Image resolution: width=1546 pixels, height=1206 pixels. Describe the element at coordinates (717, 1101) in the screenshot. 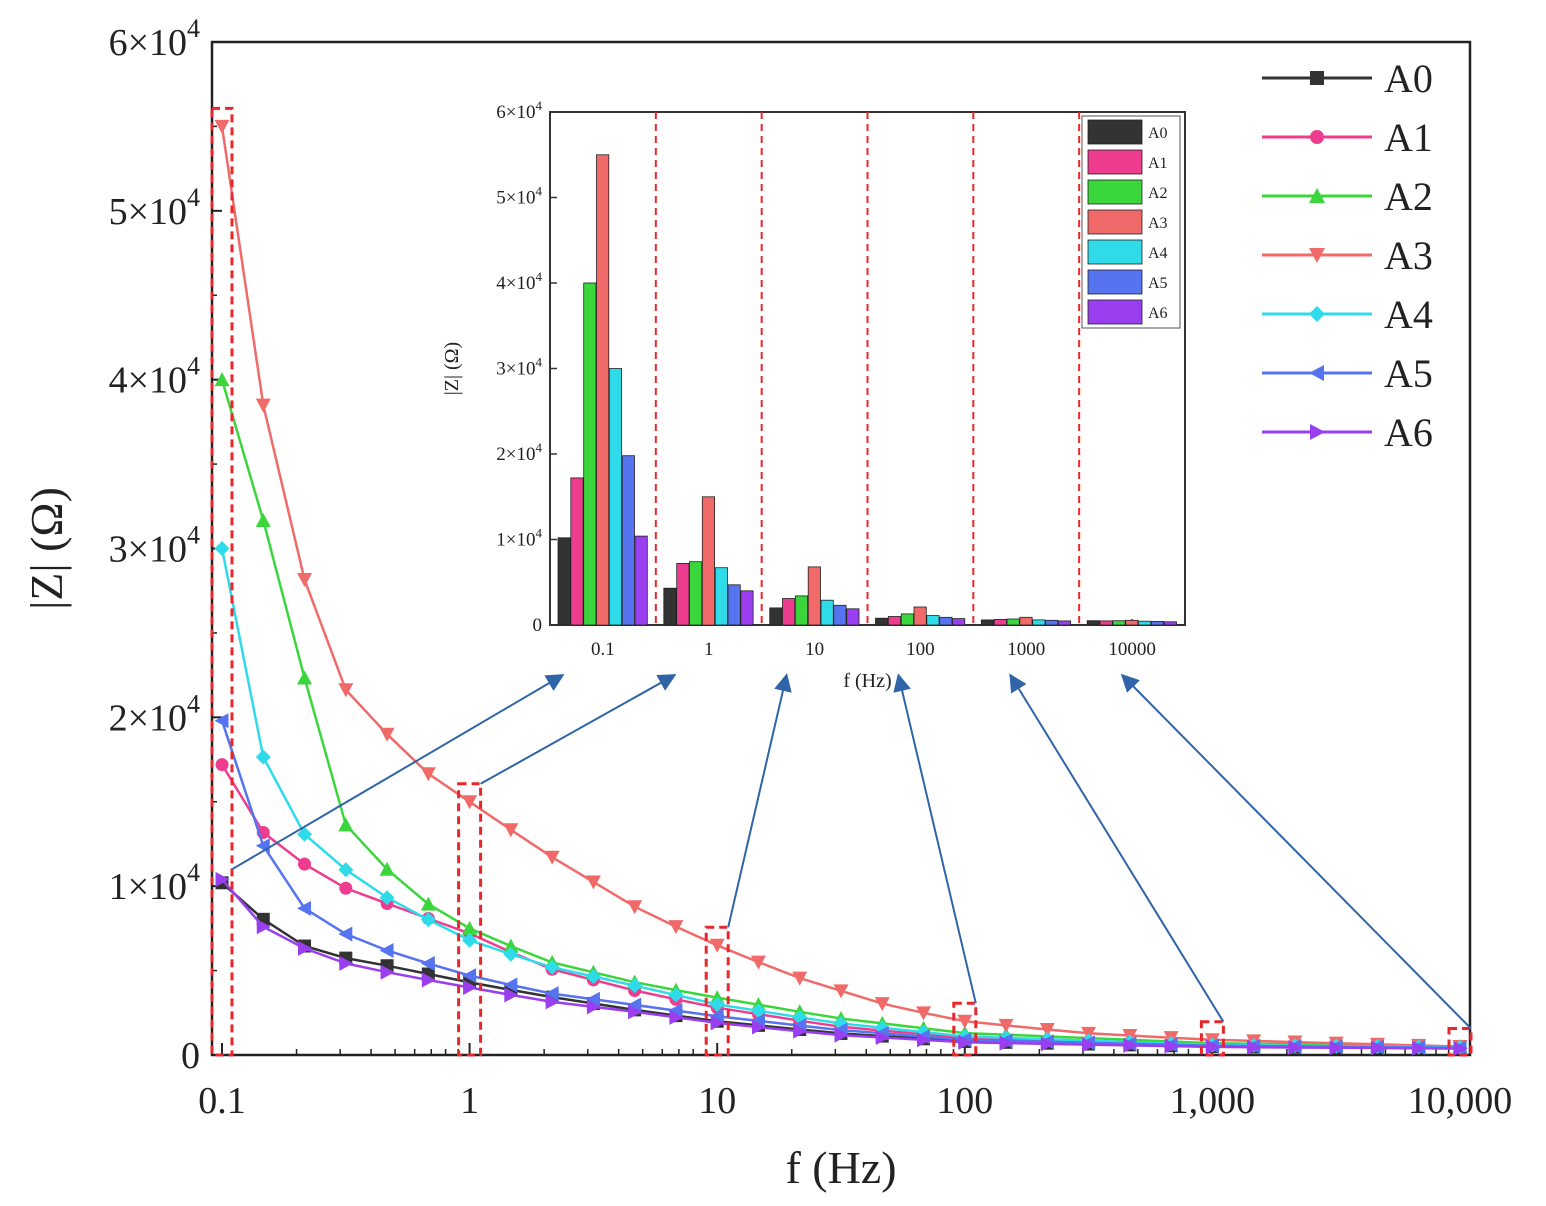

I see `x-tick-label: 10` at that location.